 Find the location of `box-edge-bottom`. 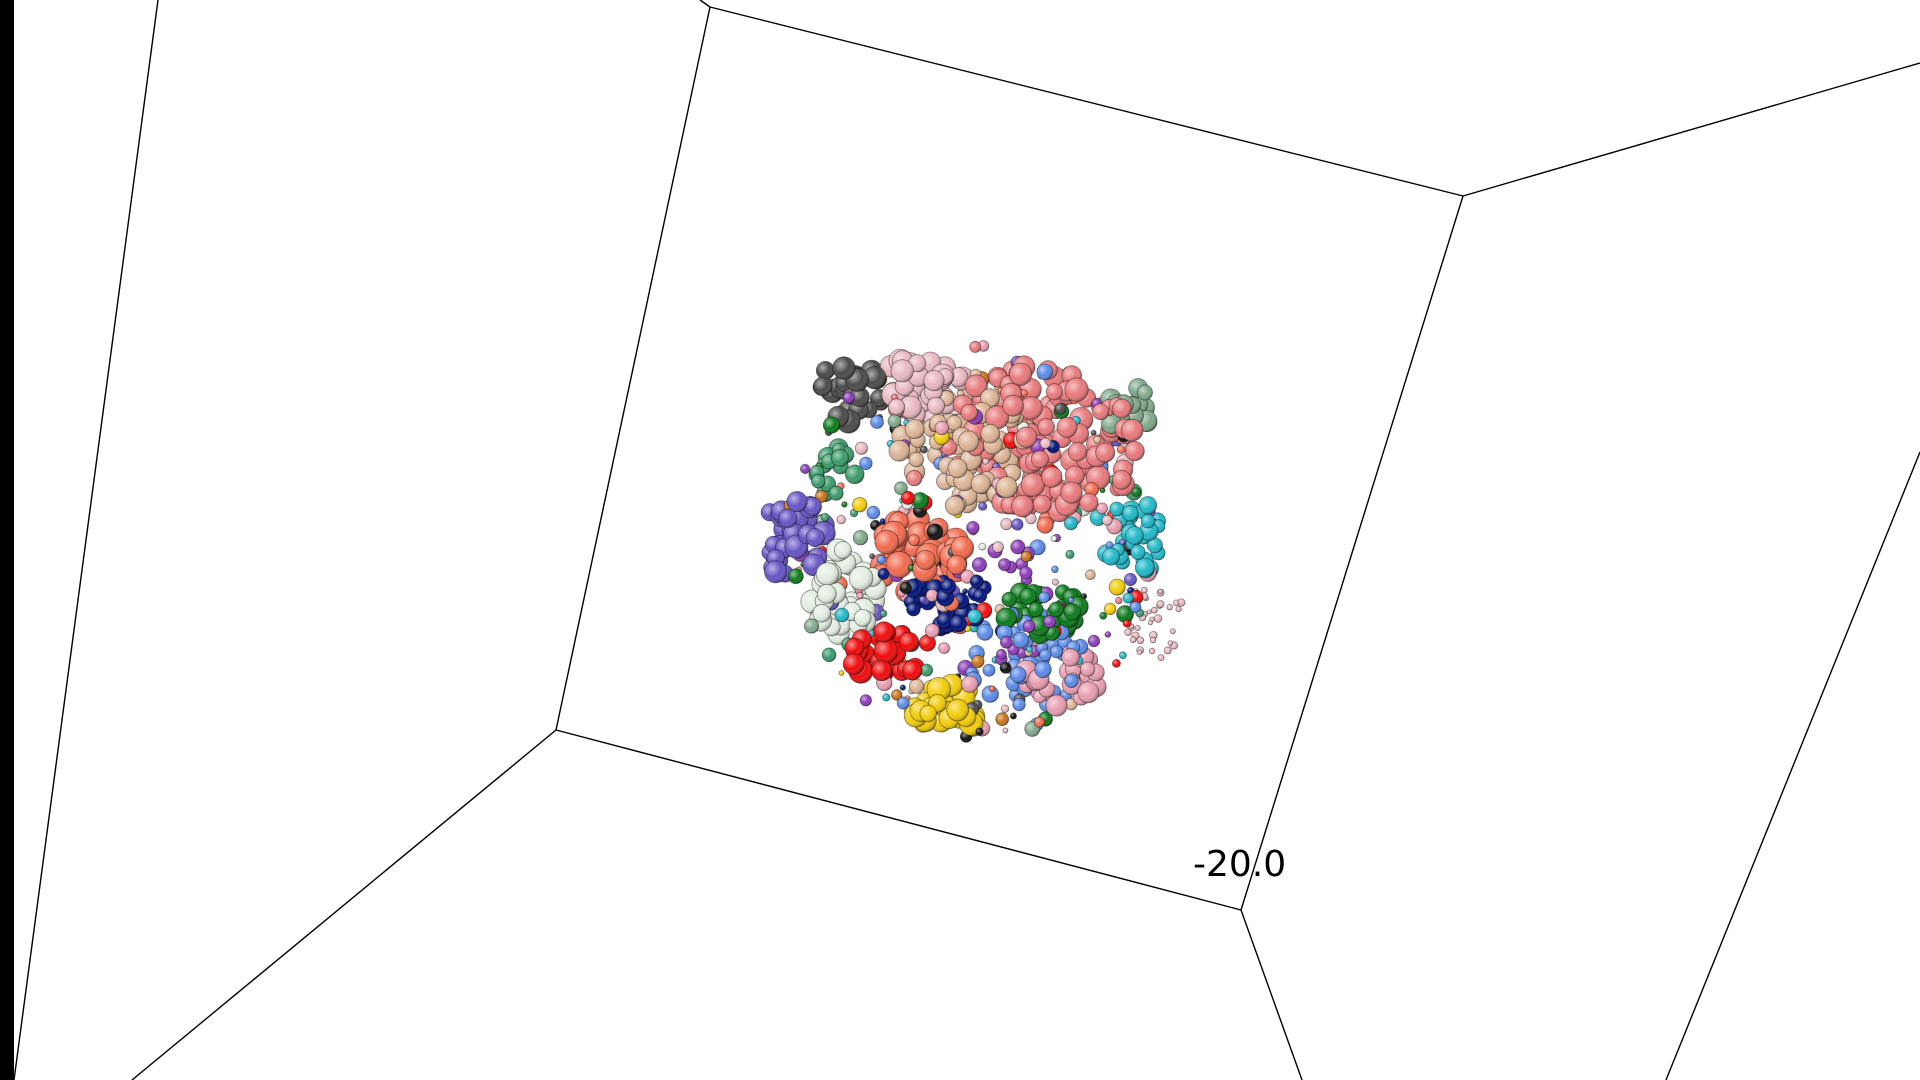

box-edge-bottom is located at coordinates (898, 820).